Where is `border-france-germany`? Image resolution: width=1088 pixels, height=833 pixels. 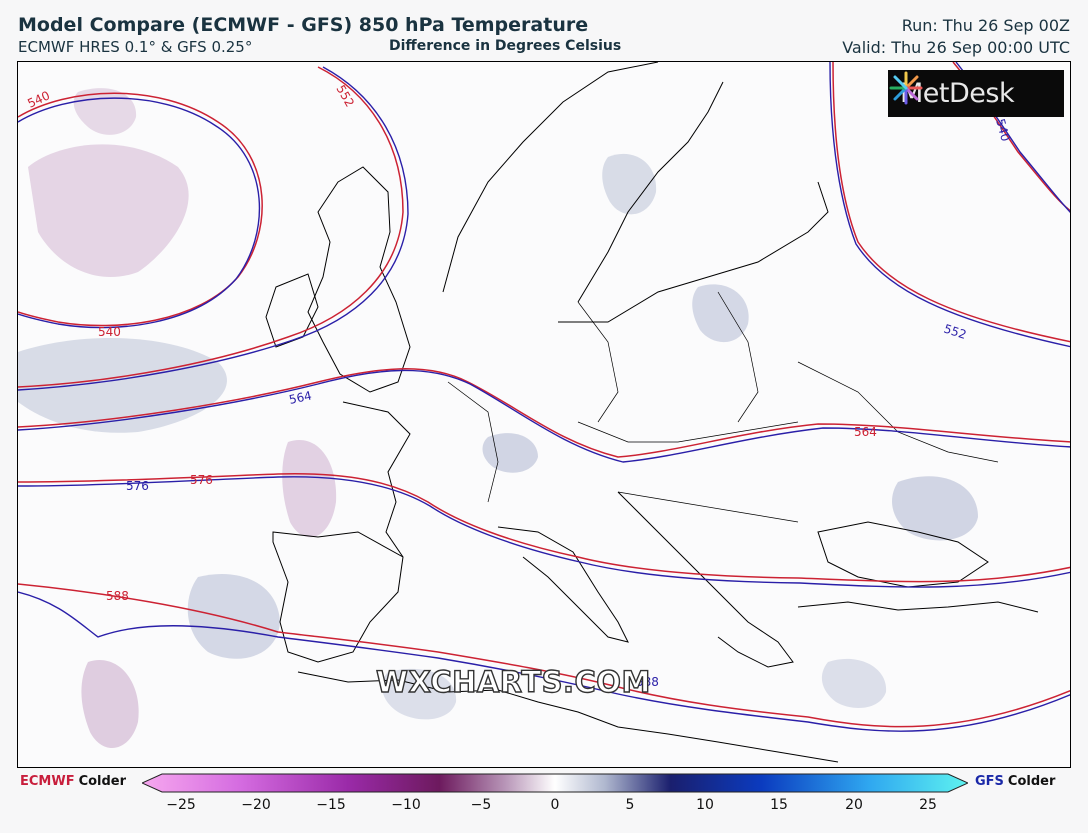 border-france-germany is located at coordinates (473, 442).